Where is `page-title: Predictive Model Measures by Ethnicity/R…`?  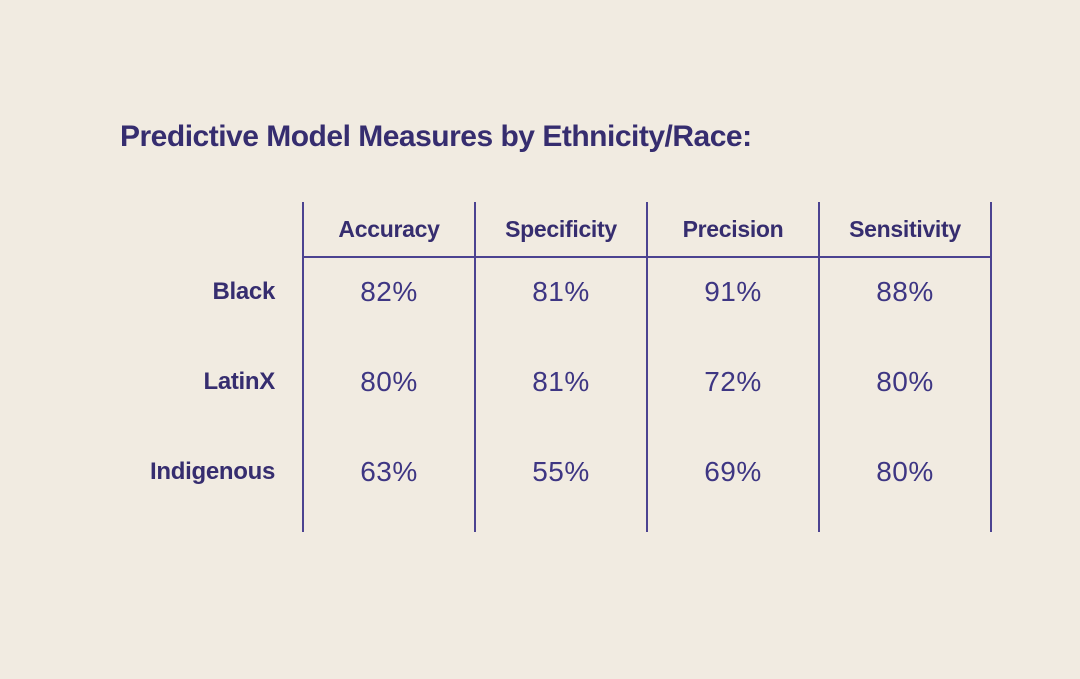
page-title: Predictive Model Measures by Ethnicity/R… is located at coordinates (436, 136).